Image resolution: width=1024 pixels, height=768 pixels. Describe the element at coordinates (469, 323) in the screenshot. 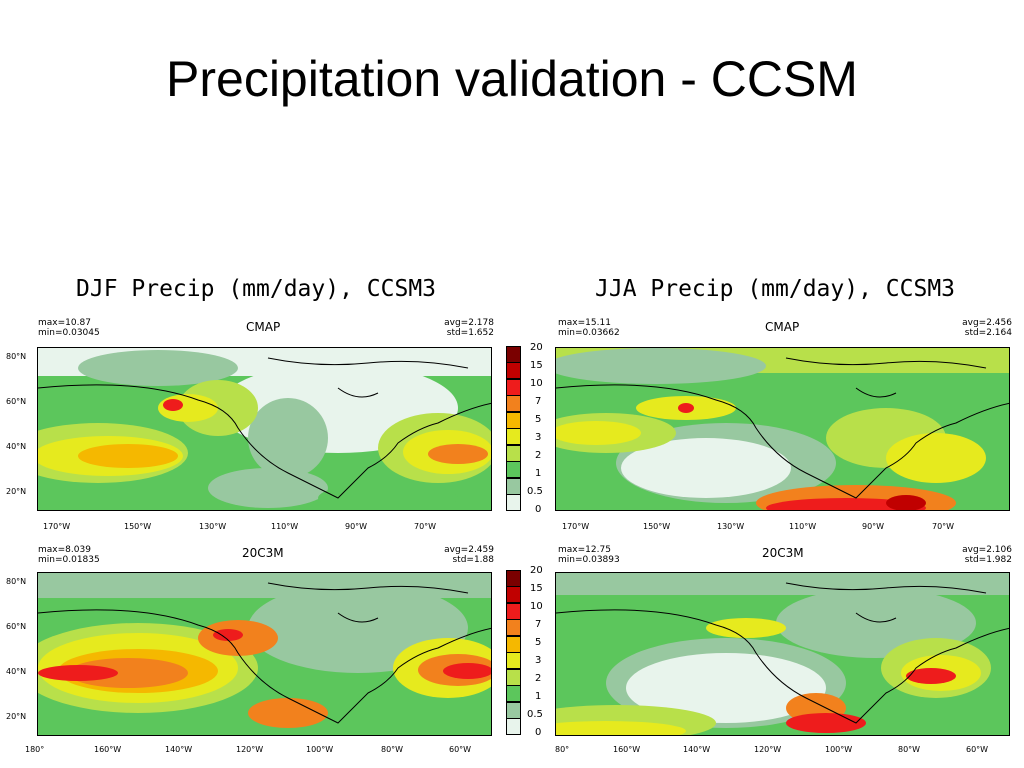

I see `panel-avg: avg=2.178` at that location.